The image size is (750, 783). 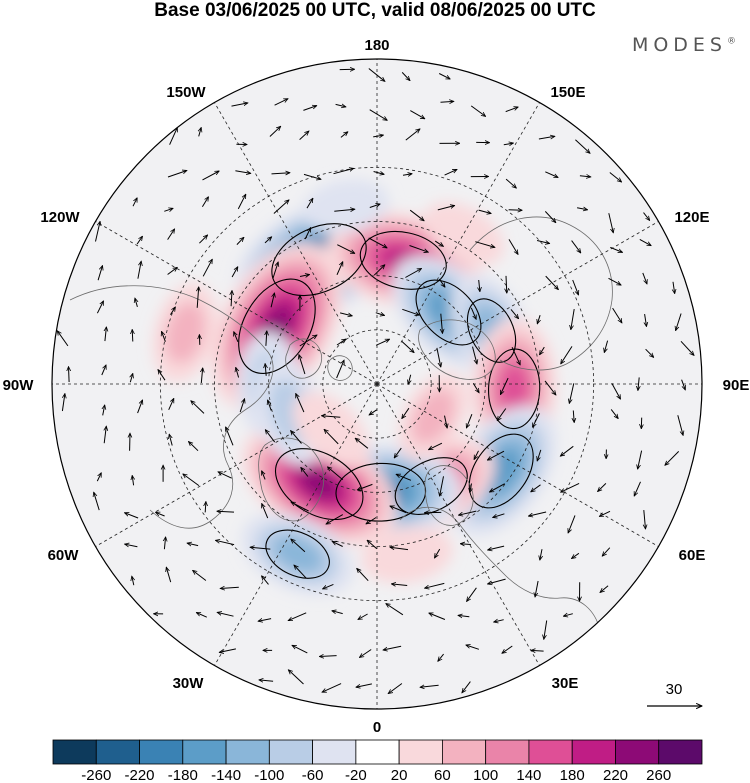 What do you see at coordinates (291, 479) in the screenshot?
I see `coastline-greenland` at bounding box center [291, 479].